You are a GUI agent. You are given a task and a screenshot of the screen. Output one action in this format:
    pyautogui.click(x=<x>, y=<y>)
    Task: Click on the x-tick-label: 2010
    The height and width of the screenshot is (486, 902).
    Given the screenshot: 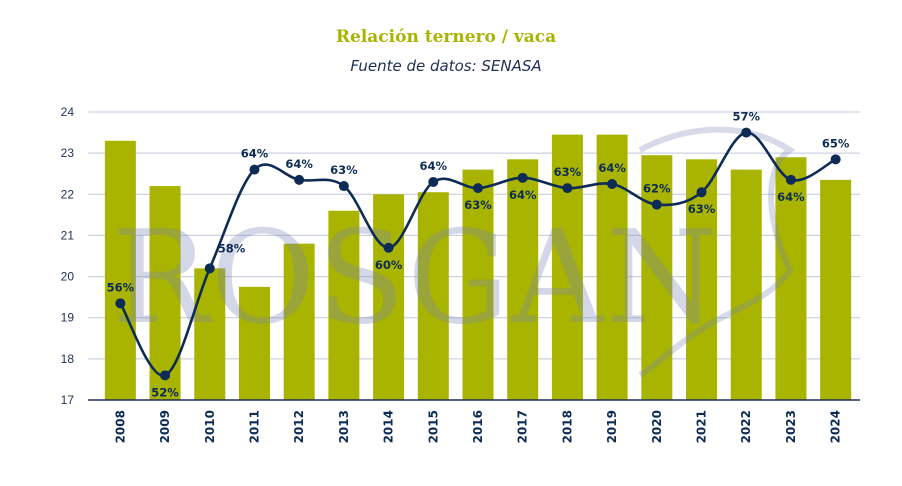 What is the action you would take?
    pyautogui.click(x=210, y=426)
    